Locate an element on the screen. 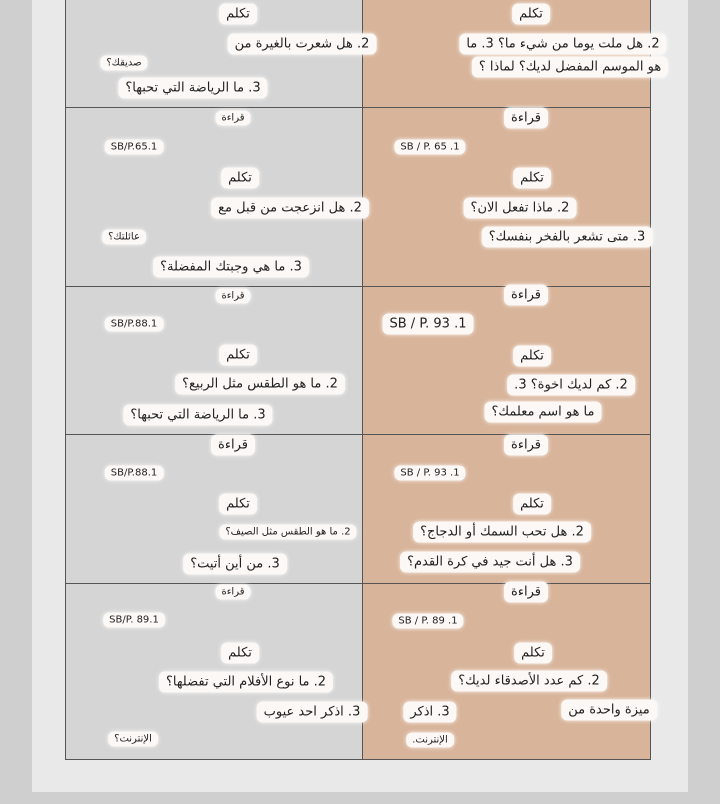 The width and height of the screenshot is (720, 804). cell-label: 2. هل ملت يوما من شيء ما؟ 3. ما is located at coordinates (563, 44).